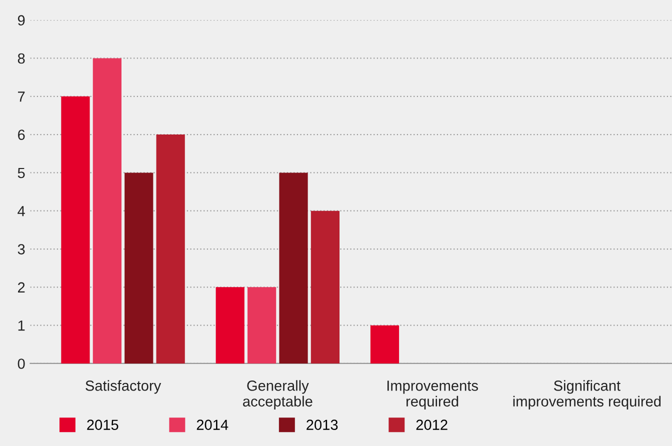 This screenshot has height=446, width=672. Describe the element at coordinates (21, 135) in the screenshot. I see `y-tick-label: 6` at that location.